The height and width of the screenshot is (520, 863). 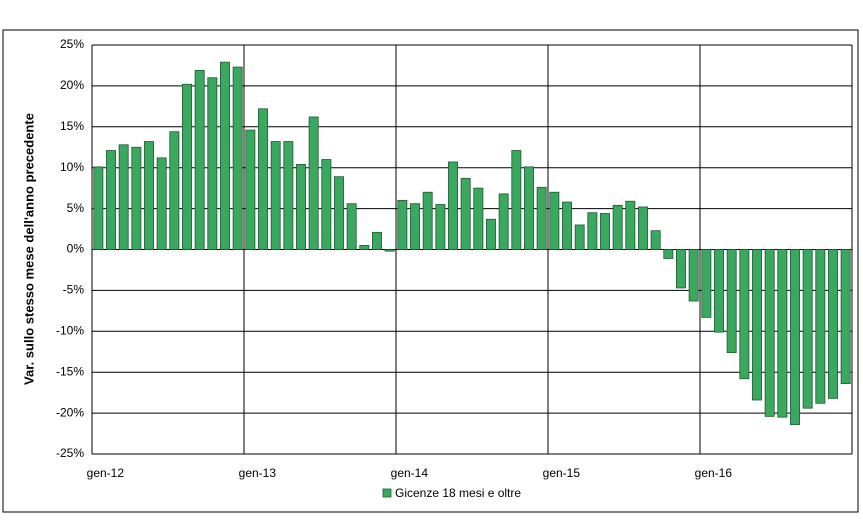 What do you see at coordinates (72, 44) in the screenshot?
I see `y-tick-label: 25%` at bounding box center [72, 44].